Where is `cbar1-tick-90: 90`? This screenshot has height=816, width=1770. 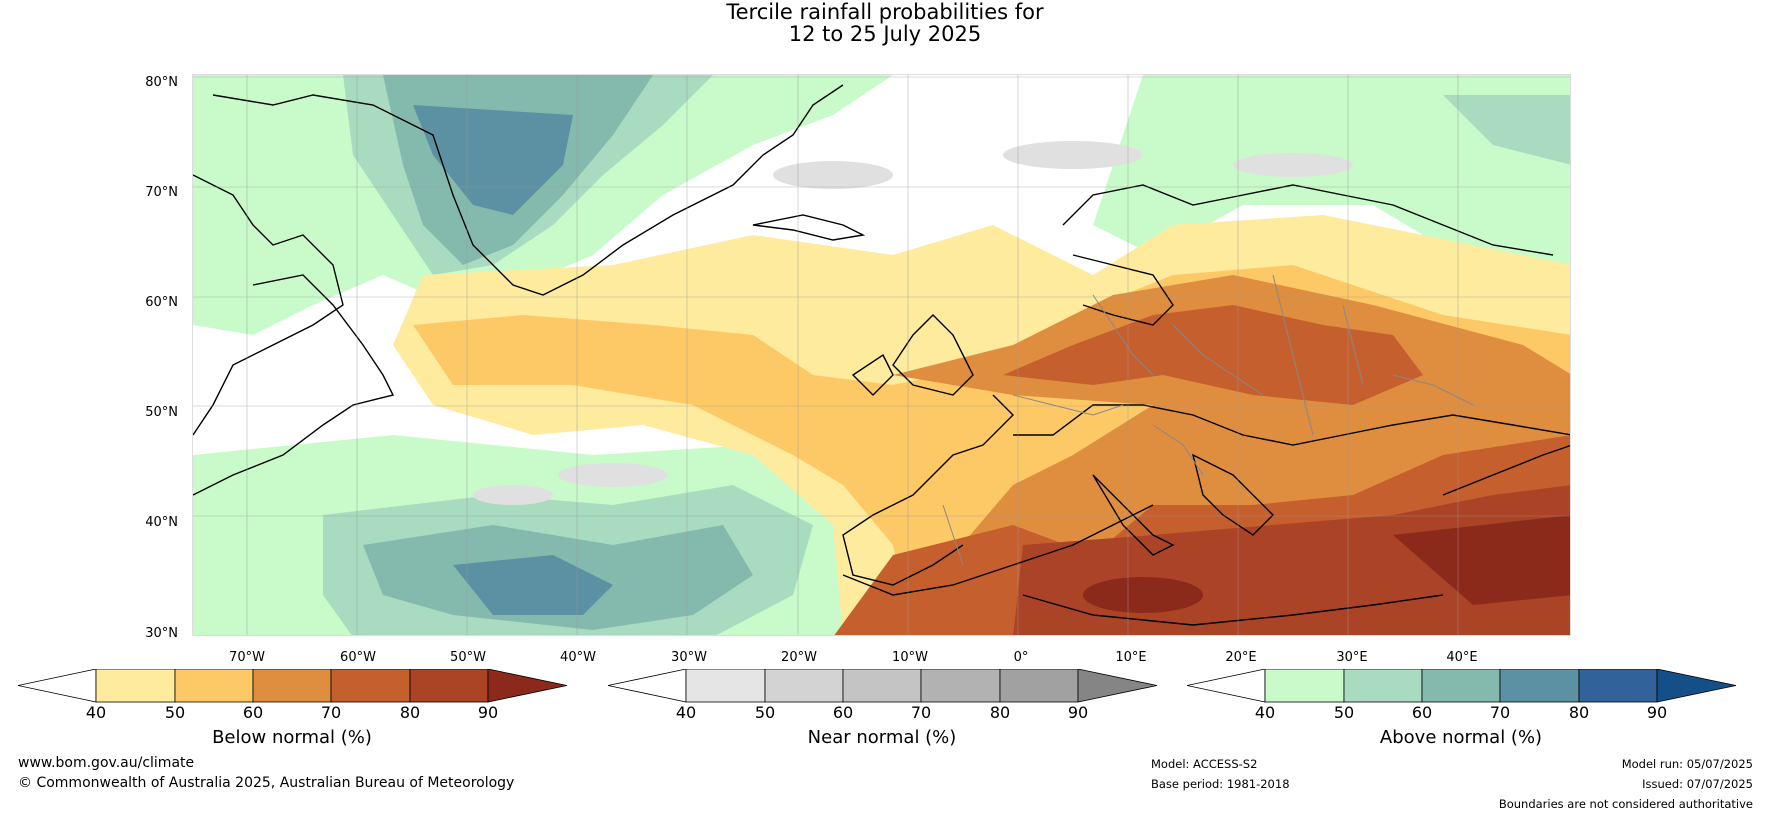
cbar1-tick-90: 90 is located at coordinates (488, 712).